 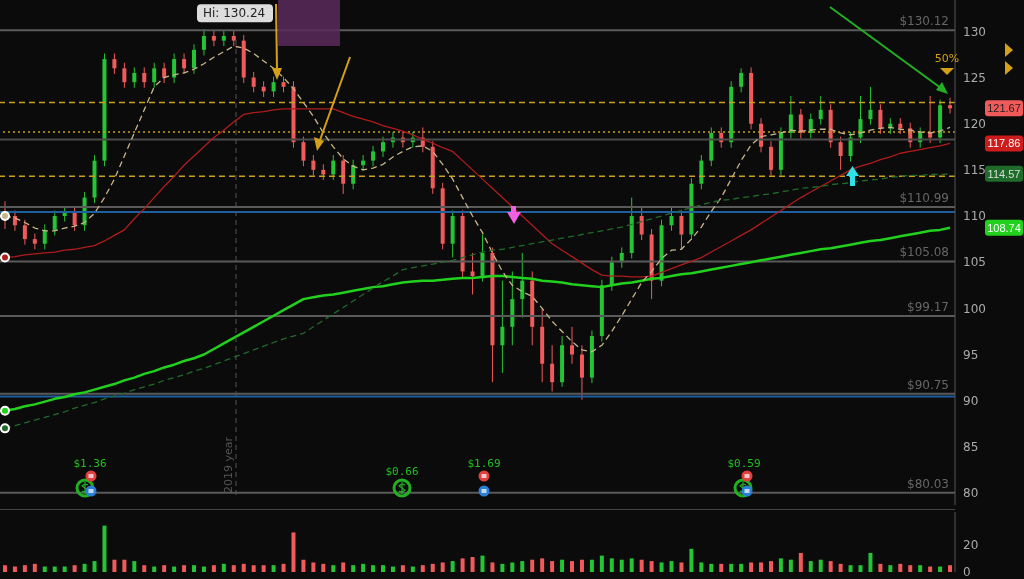 I want to click on ref-line-label: $99.17, so click(x=928, y=307).